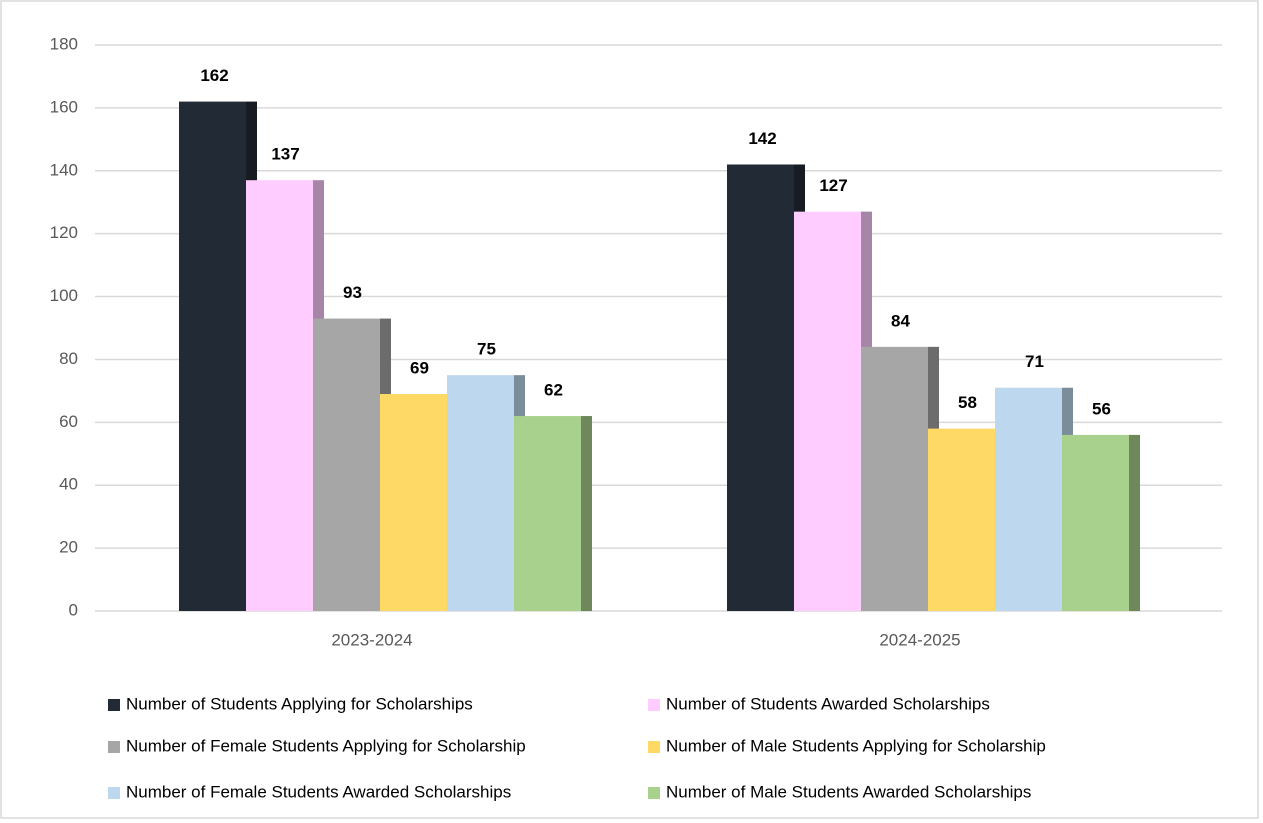  I want to click on y-tick-label: 20, so click(68, 547).